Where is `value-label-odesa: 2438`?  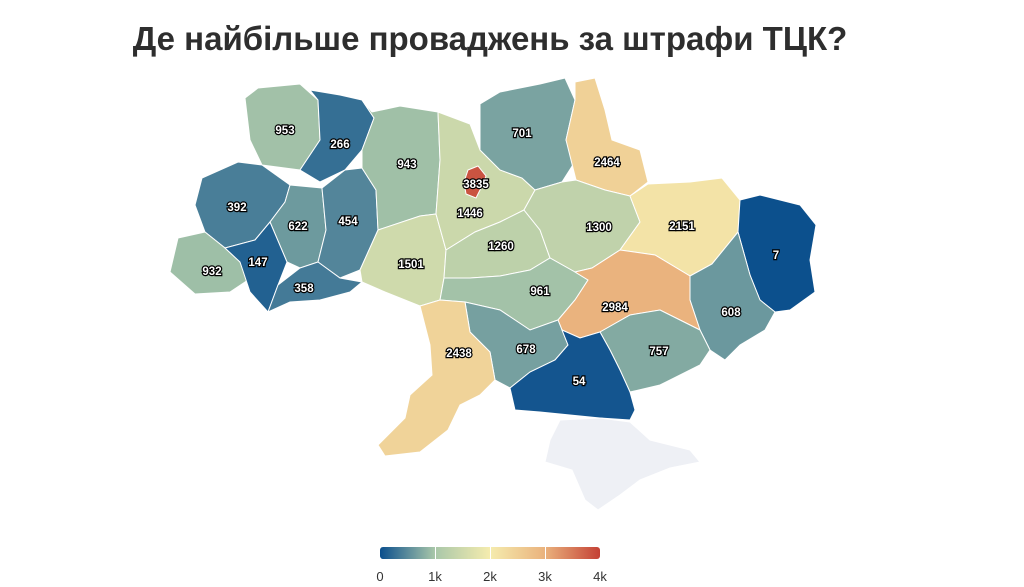 value-label-odesa: 2438 is located at coordinates (459, 354).